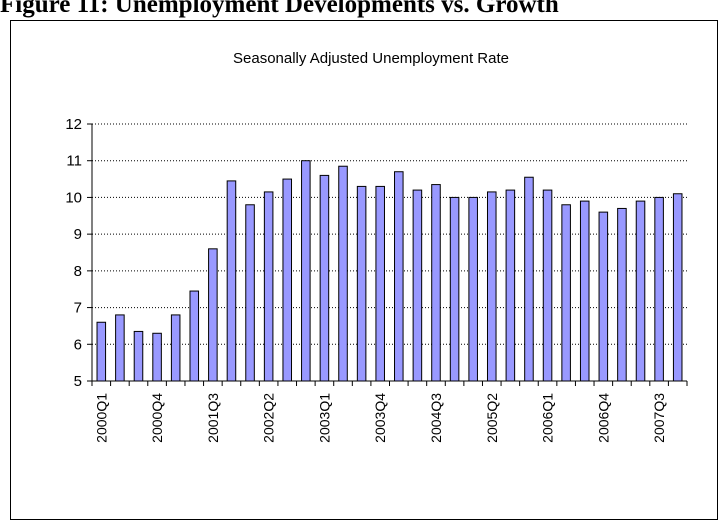 The width and height of the screenshot is (718, 520). I want to click on x-tick-label-2000Q1: 2000Q1, so click(101, 418).